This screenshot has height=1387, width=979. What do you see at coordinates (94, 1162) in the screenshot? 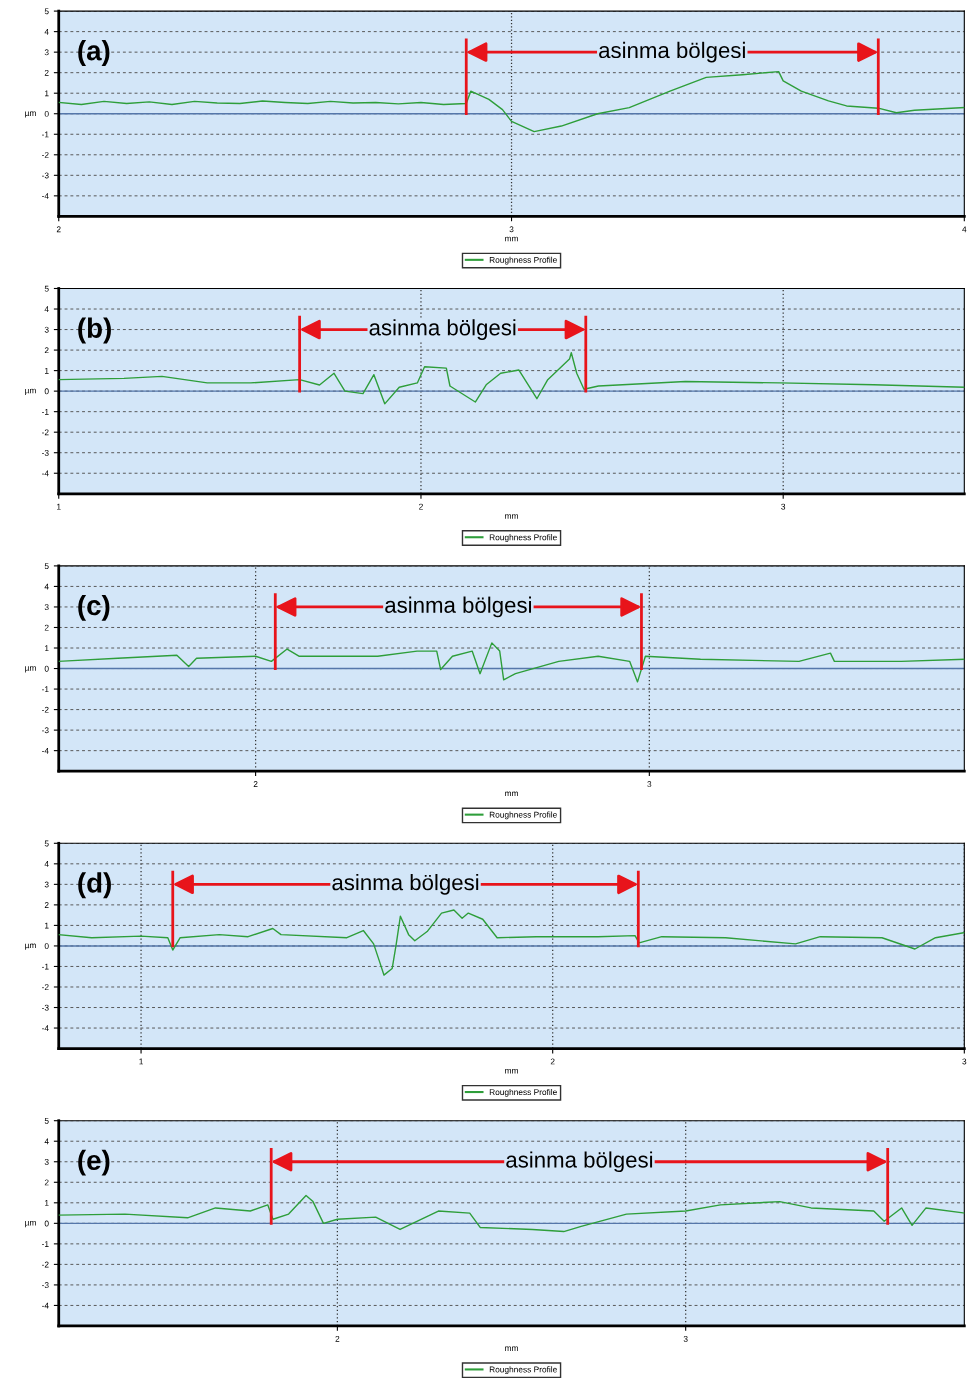
I see `text: (e)` at bounding box center [94, 1162].